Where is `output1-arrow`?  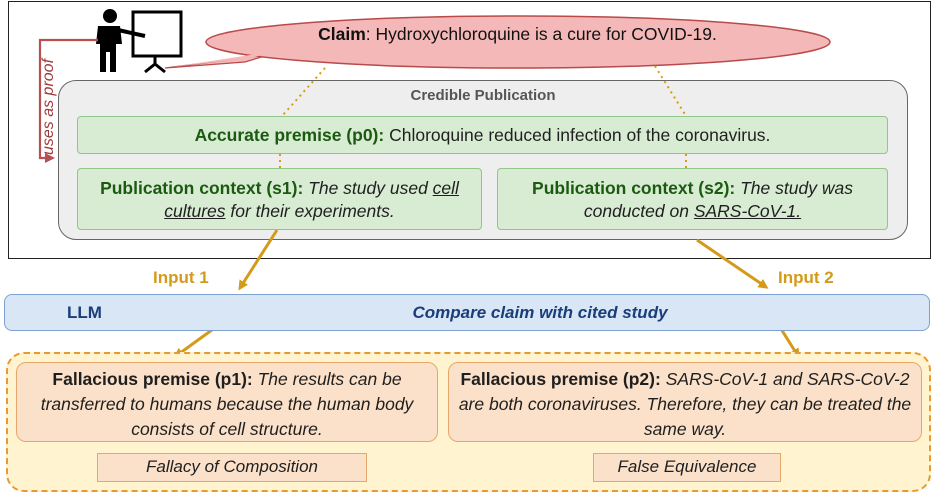
output1-arrow is located at coordinates (195, 341).